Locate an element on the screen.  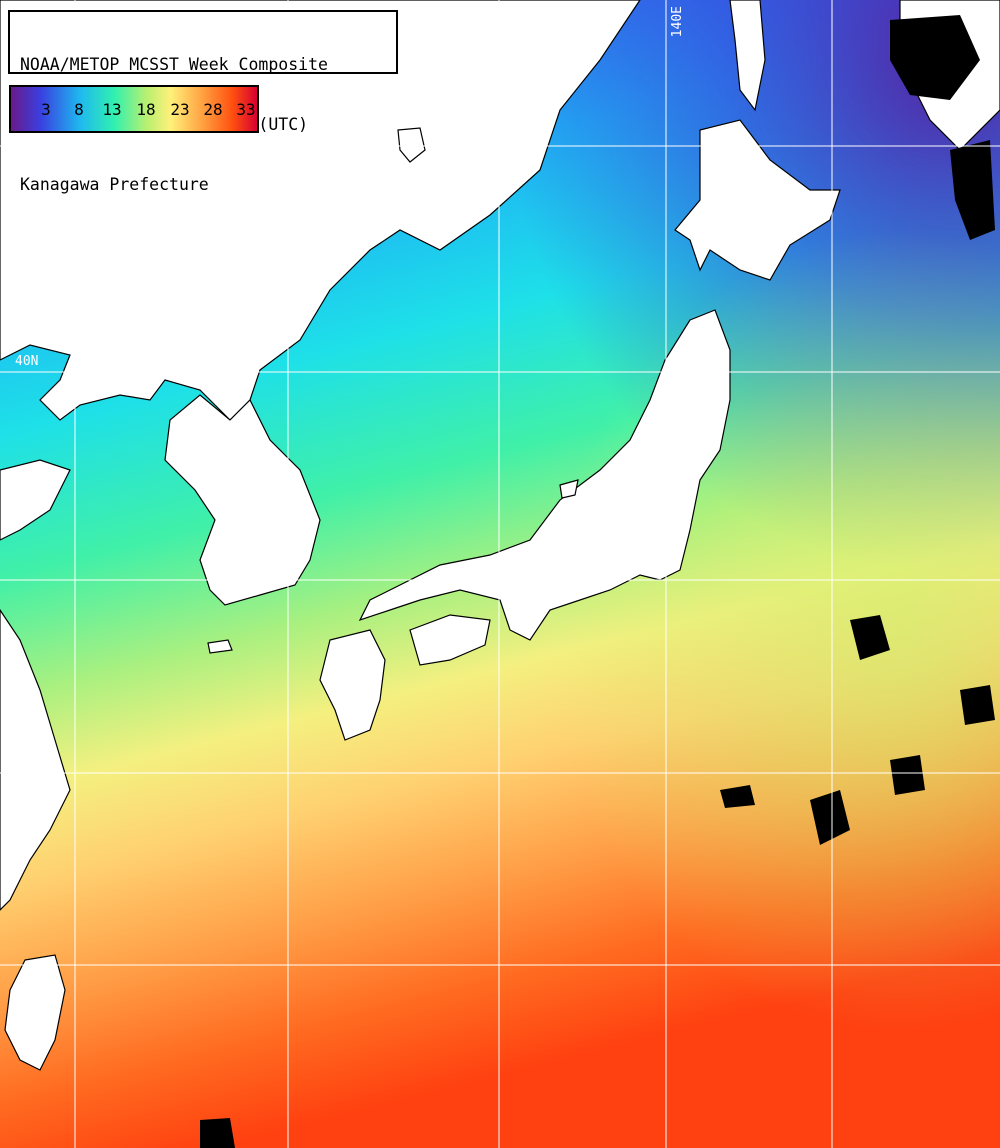
tsushima-island is located at coordinates (220, 646).